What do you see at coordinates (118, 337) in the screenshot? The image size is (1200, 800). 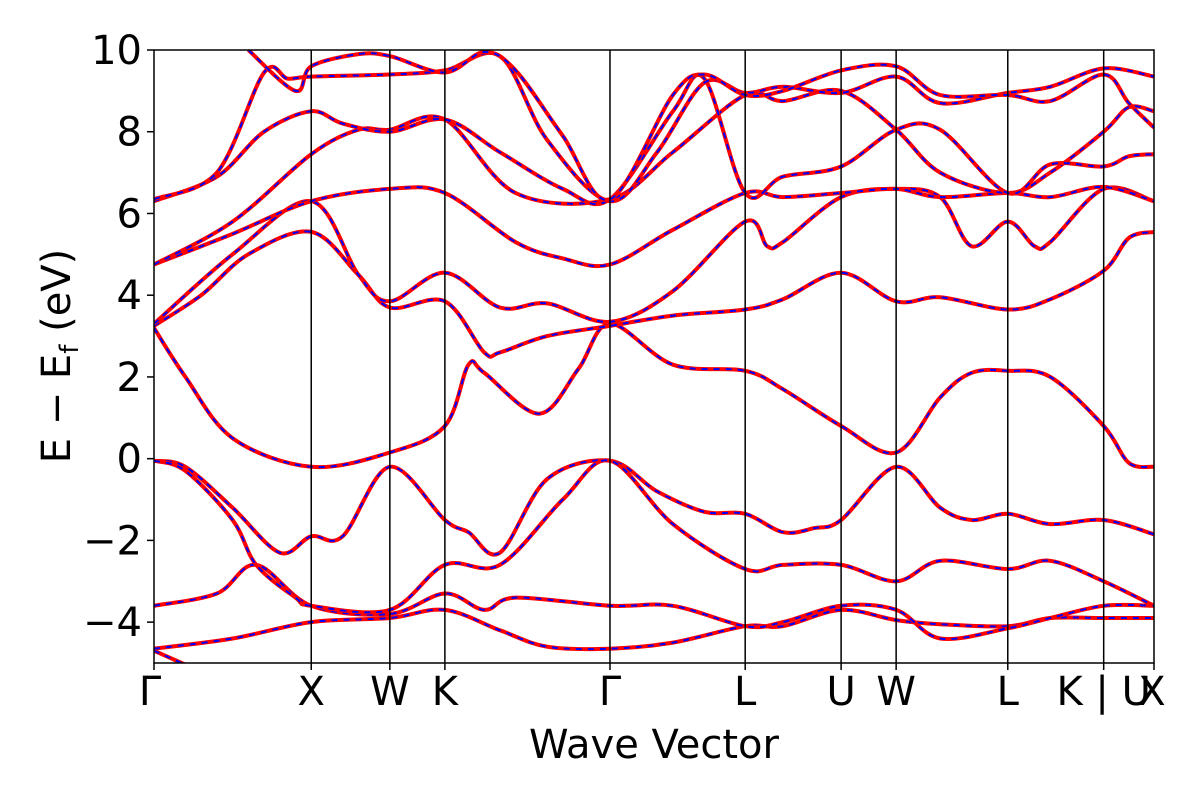 I see `y-axis-ticks: −4 −2 0 2 4 6 8 10` at bounding box center [118, 337].